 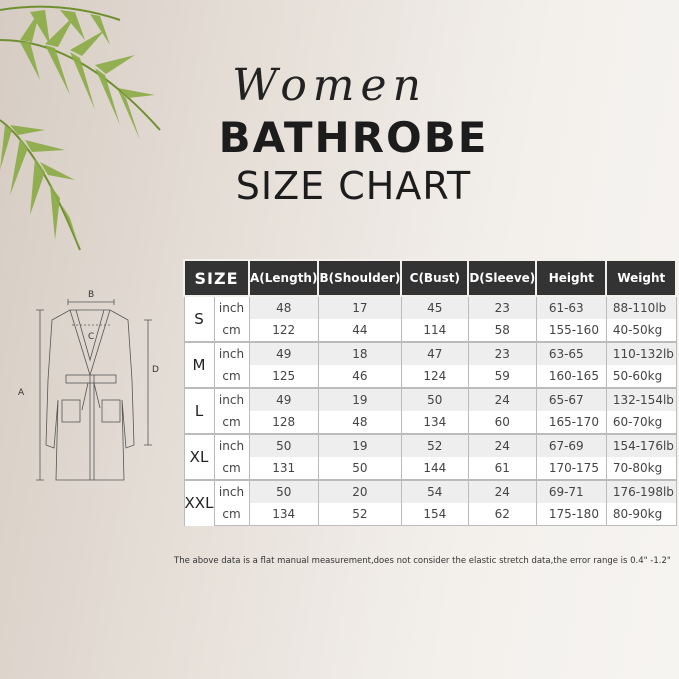 What do you see at coordinates (216, 278) in the screenshot?
I see `header-size: SIZE` at bounding box center [216, 278].